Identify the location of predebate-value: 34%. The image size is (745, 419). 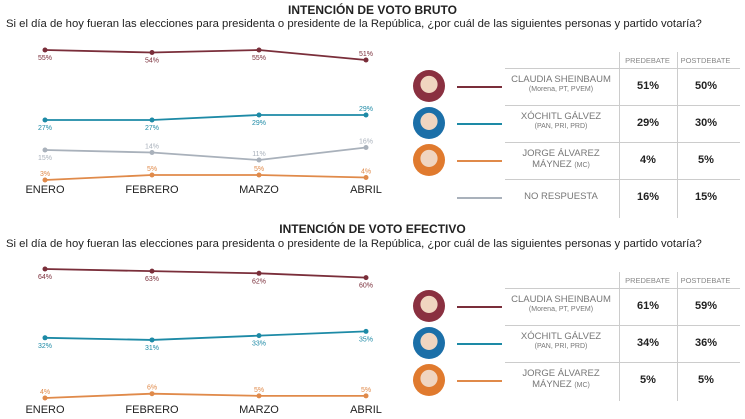
(648, 343).